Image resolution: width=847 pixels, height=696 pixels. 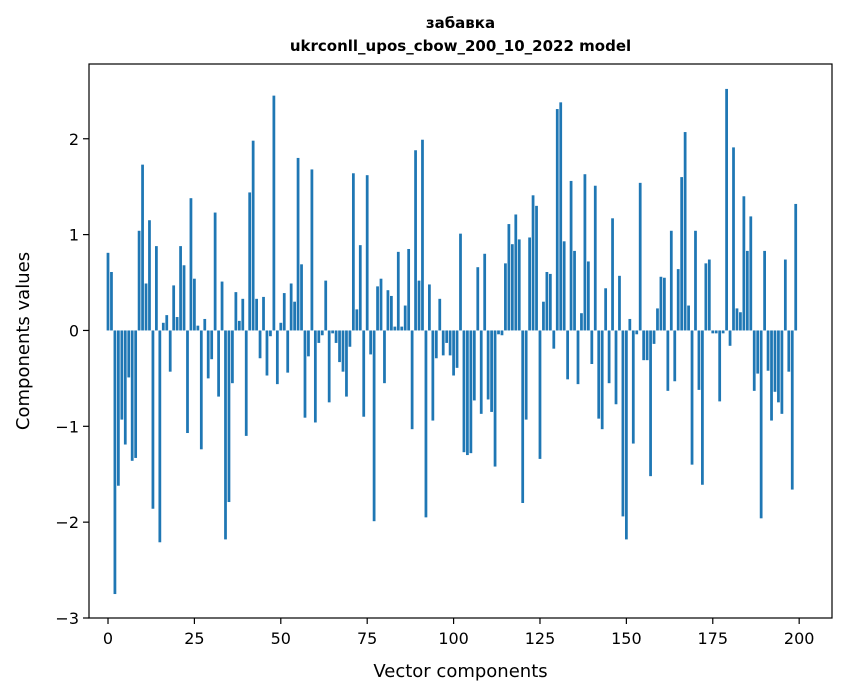 I want to click on x-tick-label: 100, so click(x=453, y=638).